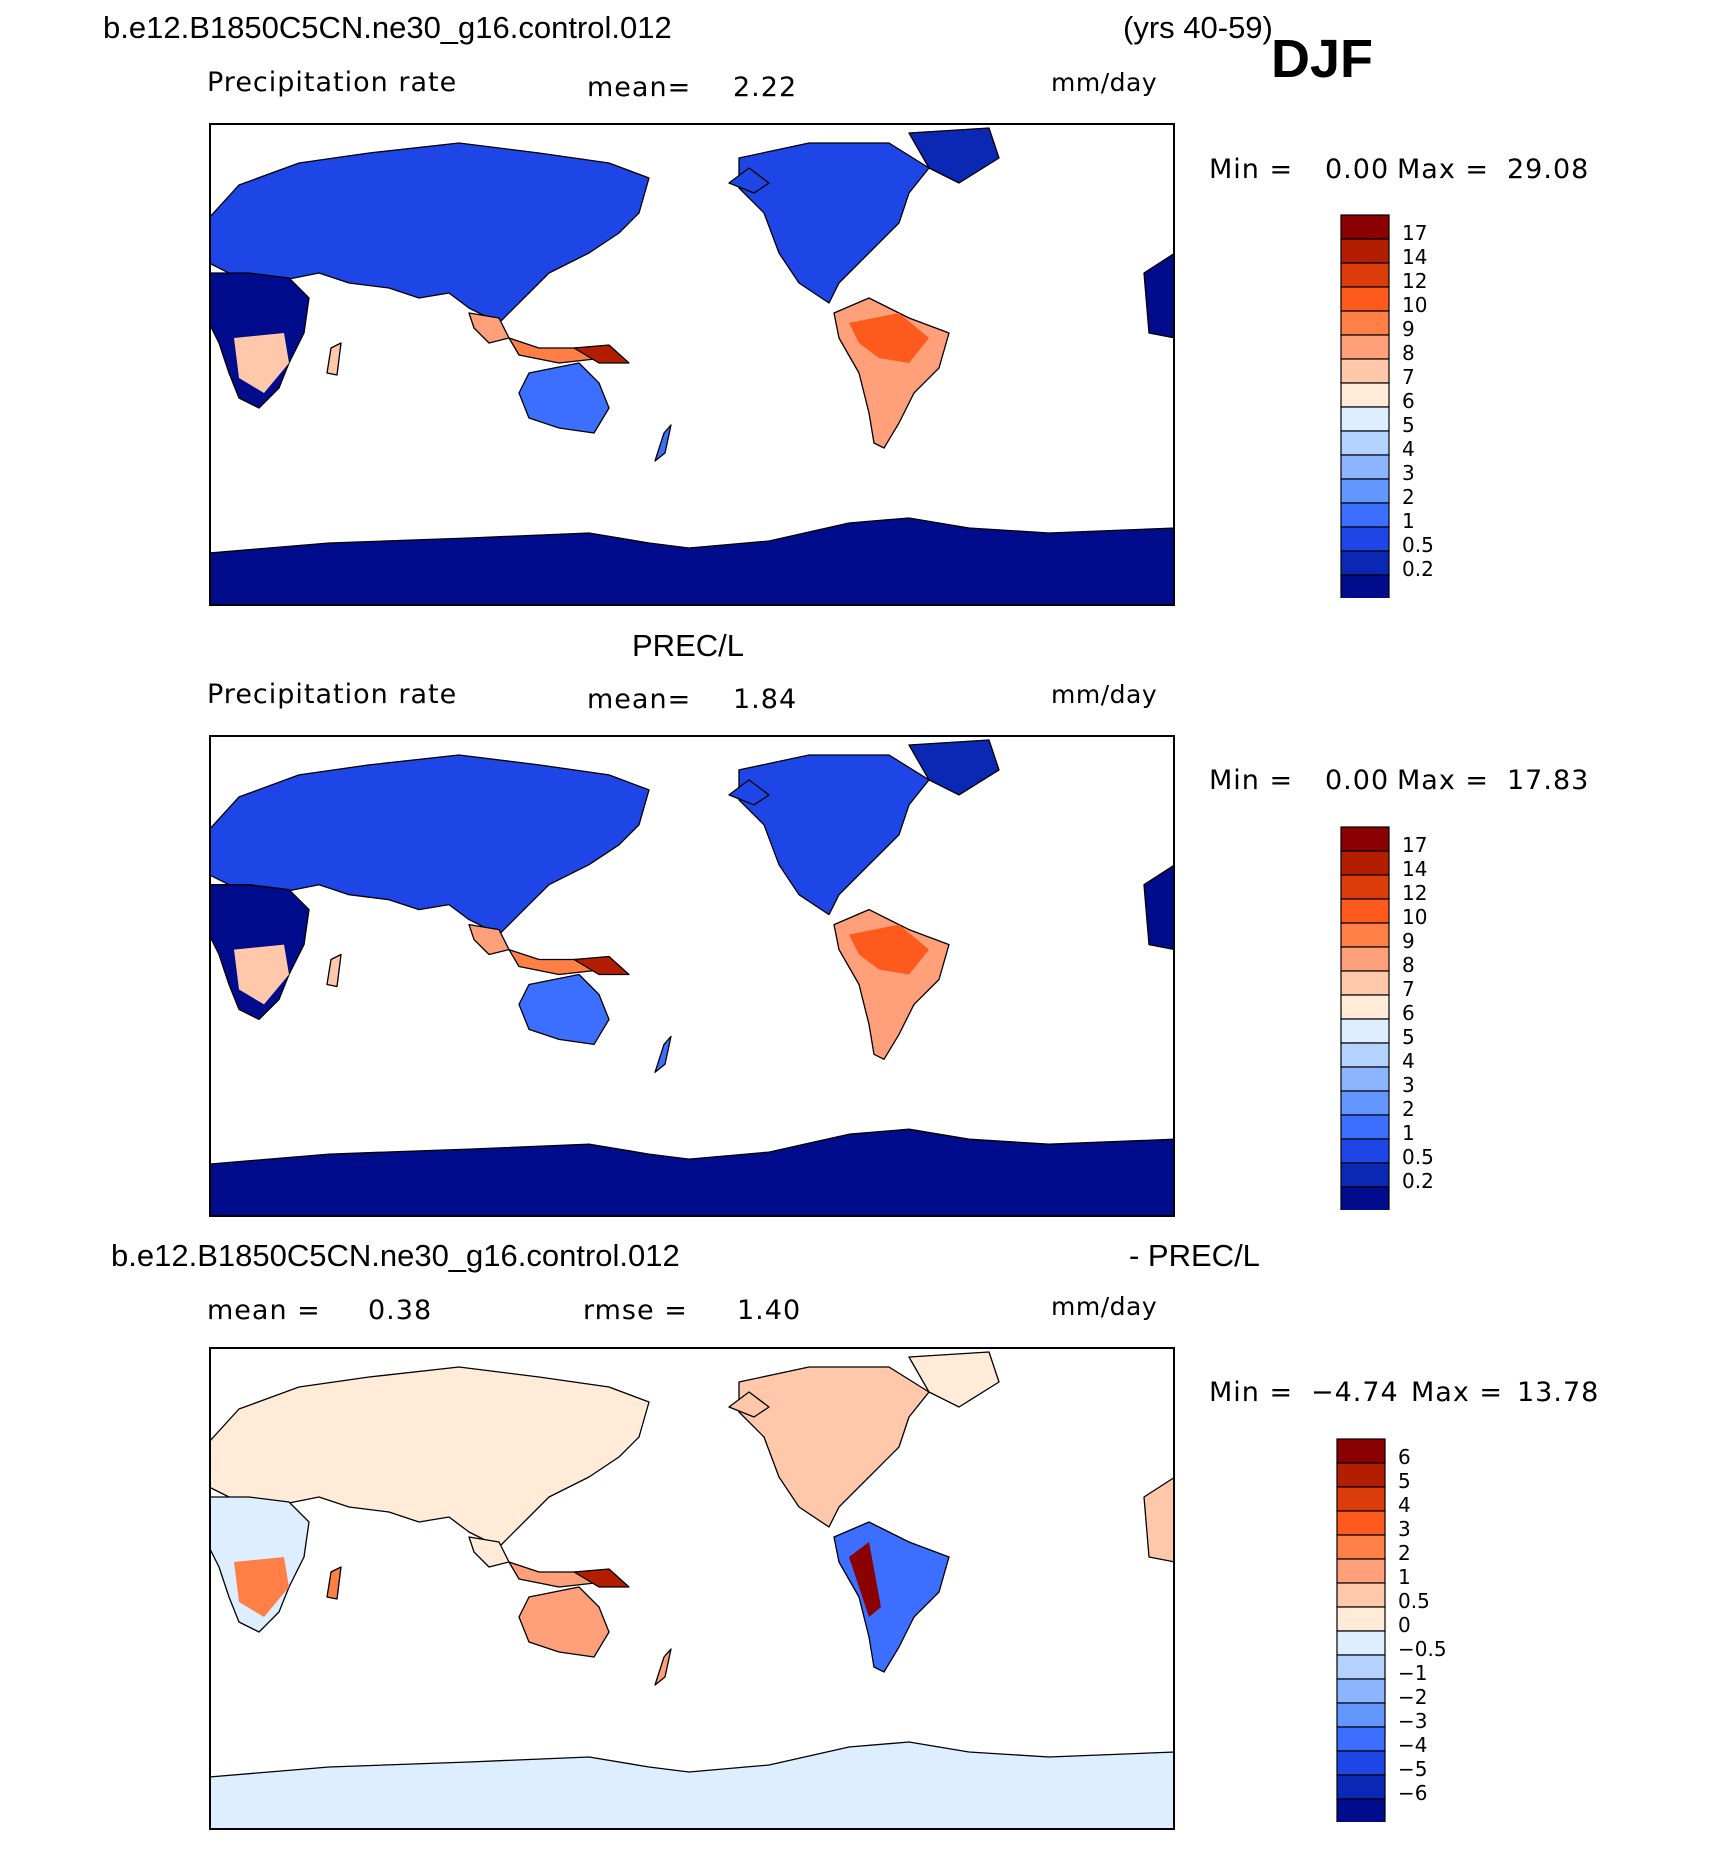 The width and height of the screenshot is (1710, 1853). What do you see at coordinates (1408, 1013) in the screenshot?
I see `panel2-colorbar-tick-label: 6` at bounding box center [1408, 1013].